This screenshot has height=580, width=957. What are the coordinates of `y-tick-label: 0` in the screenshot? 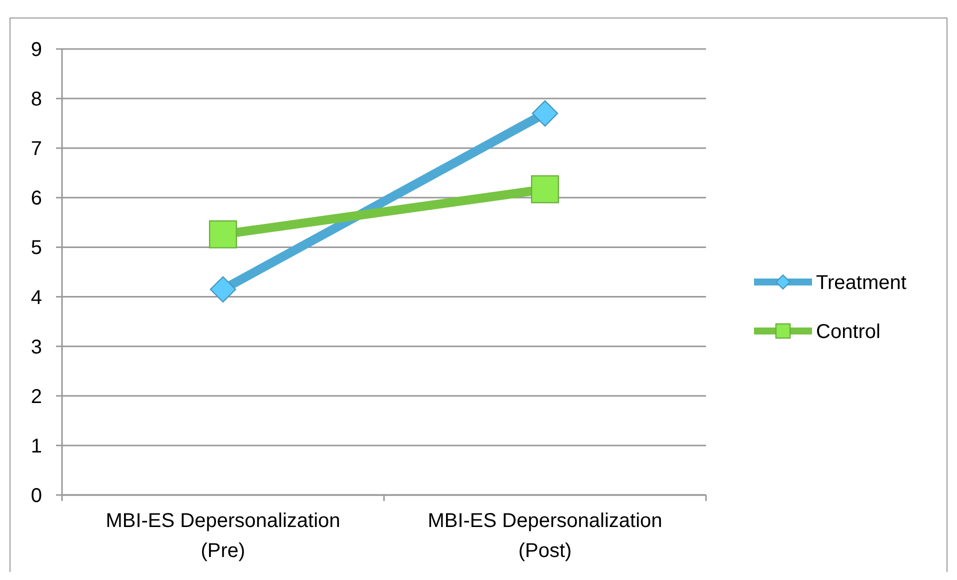 It's located at (36, 496).